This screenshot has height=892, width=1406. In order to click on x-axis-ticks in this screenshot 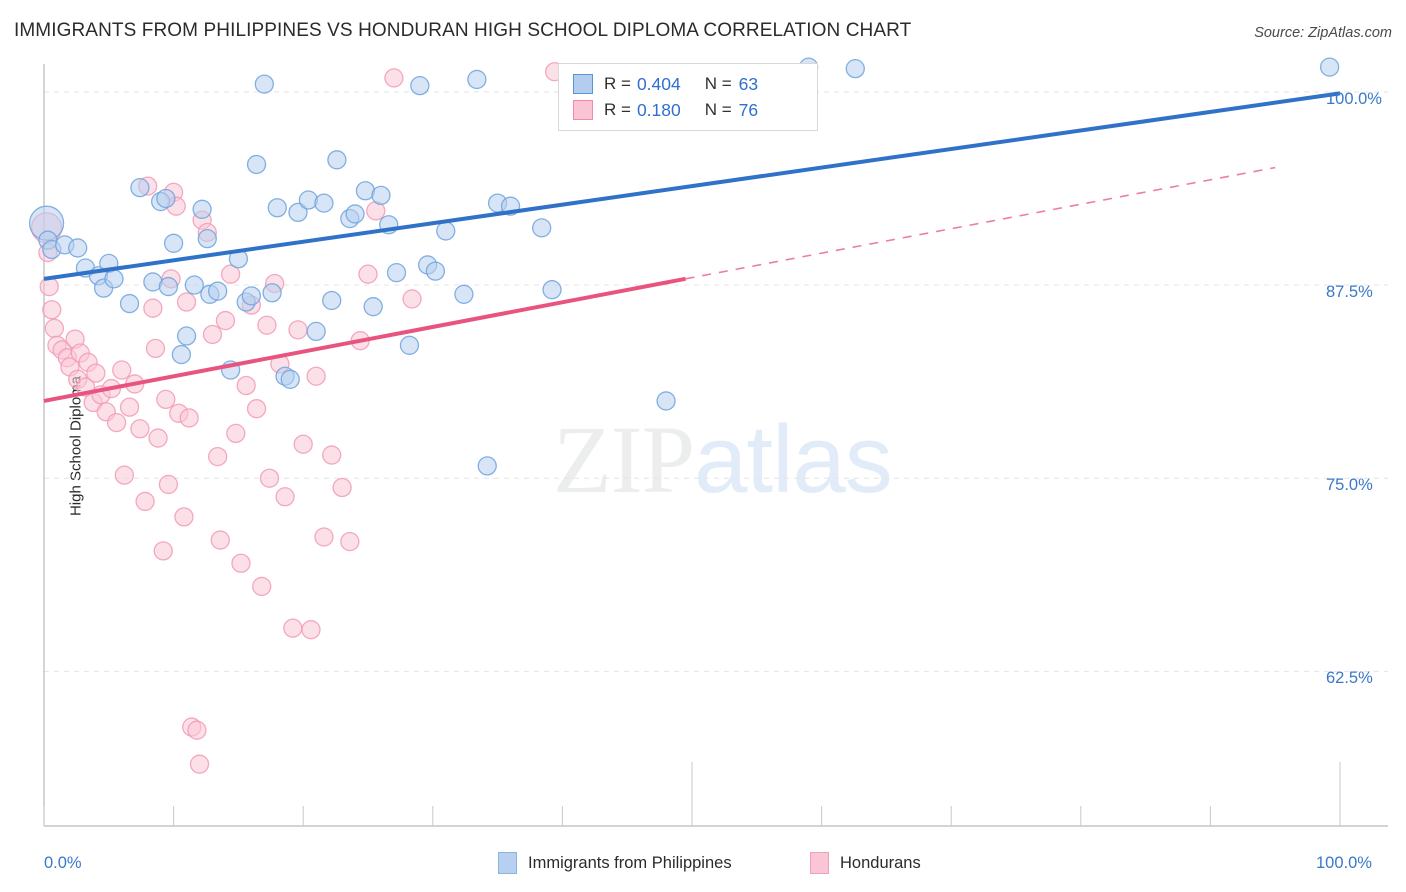, I will do `click(692, 794)`.